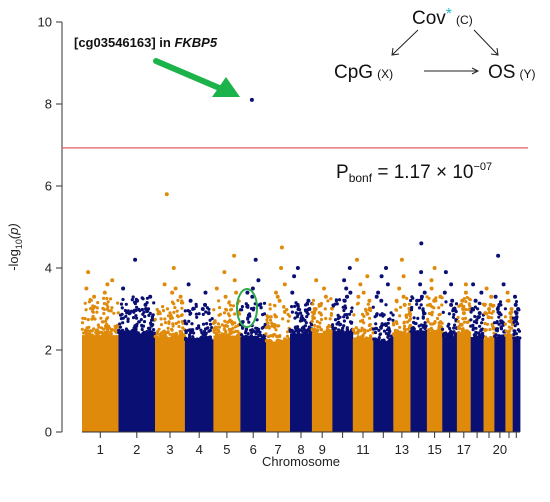 This screenshot has width=550, height=502. Describe the element at coordinates (383, 349) in the screenshot. I see `chromosome-12-points` at that location.